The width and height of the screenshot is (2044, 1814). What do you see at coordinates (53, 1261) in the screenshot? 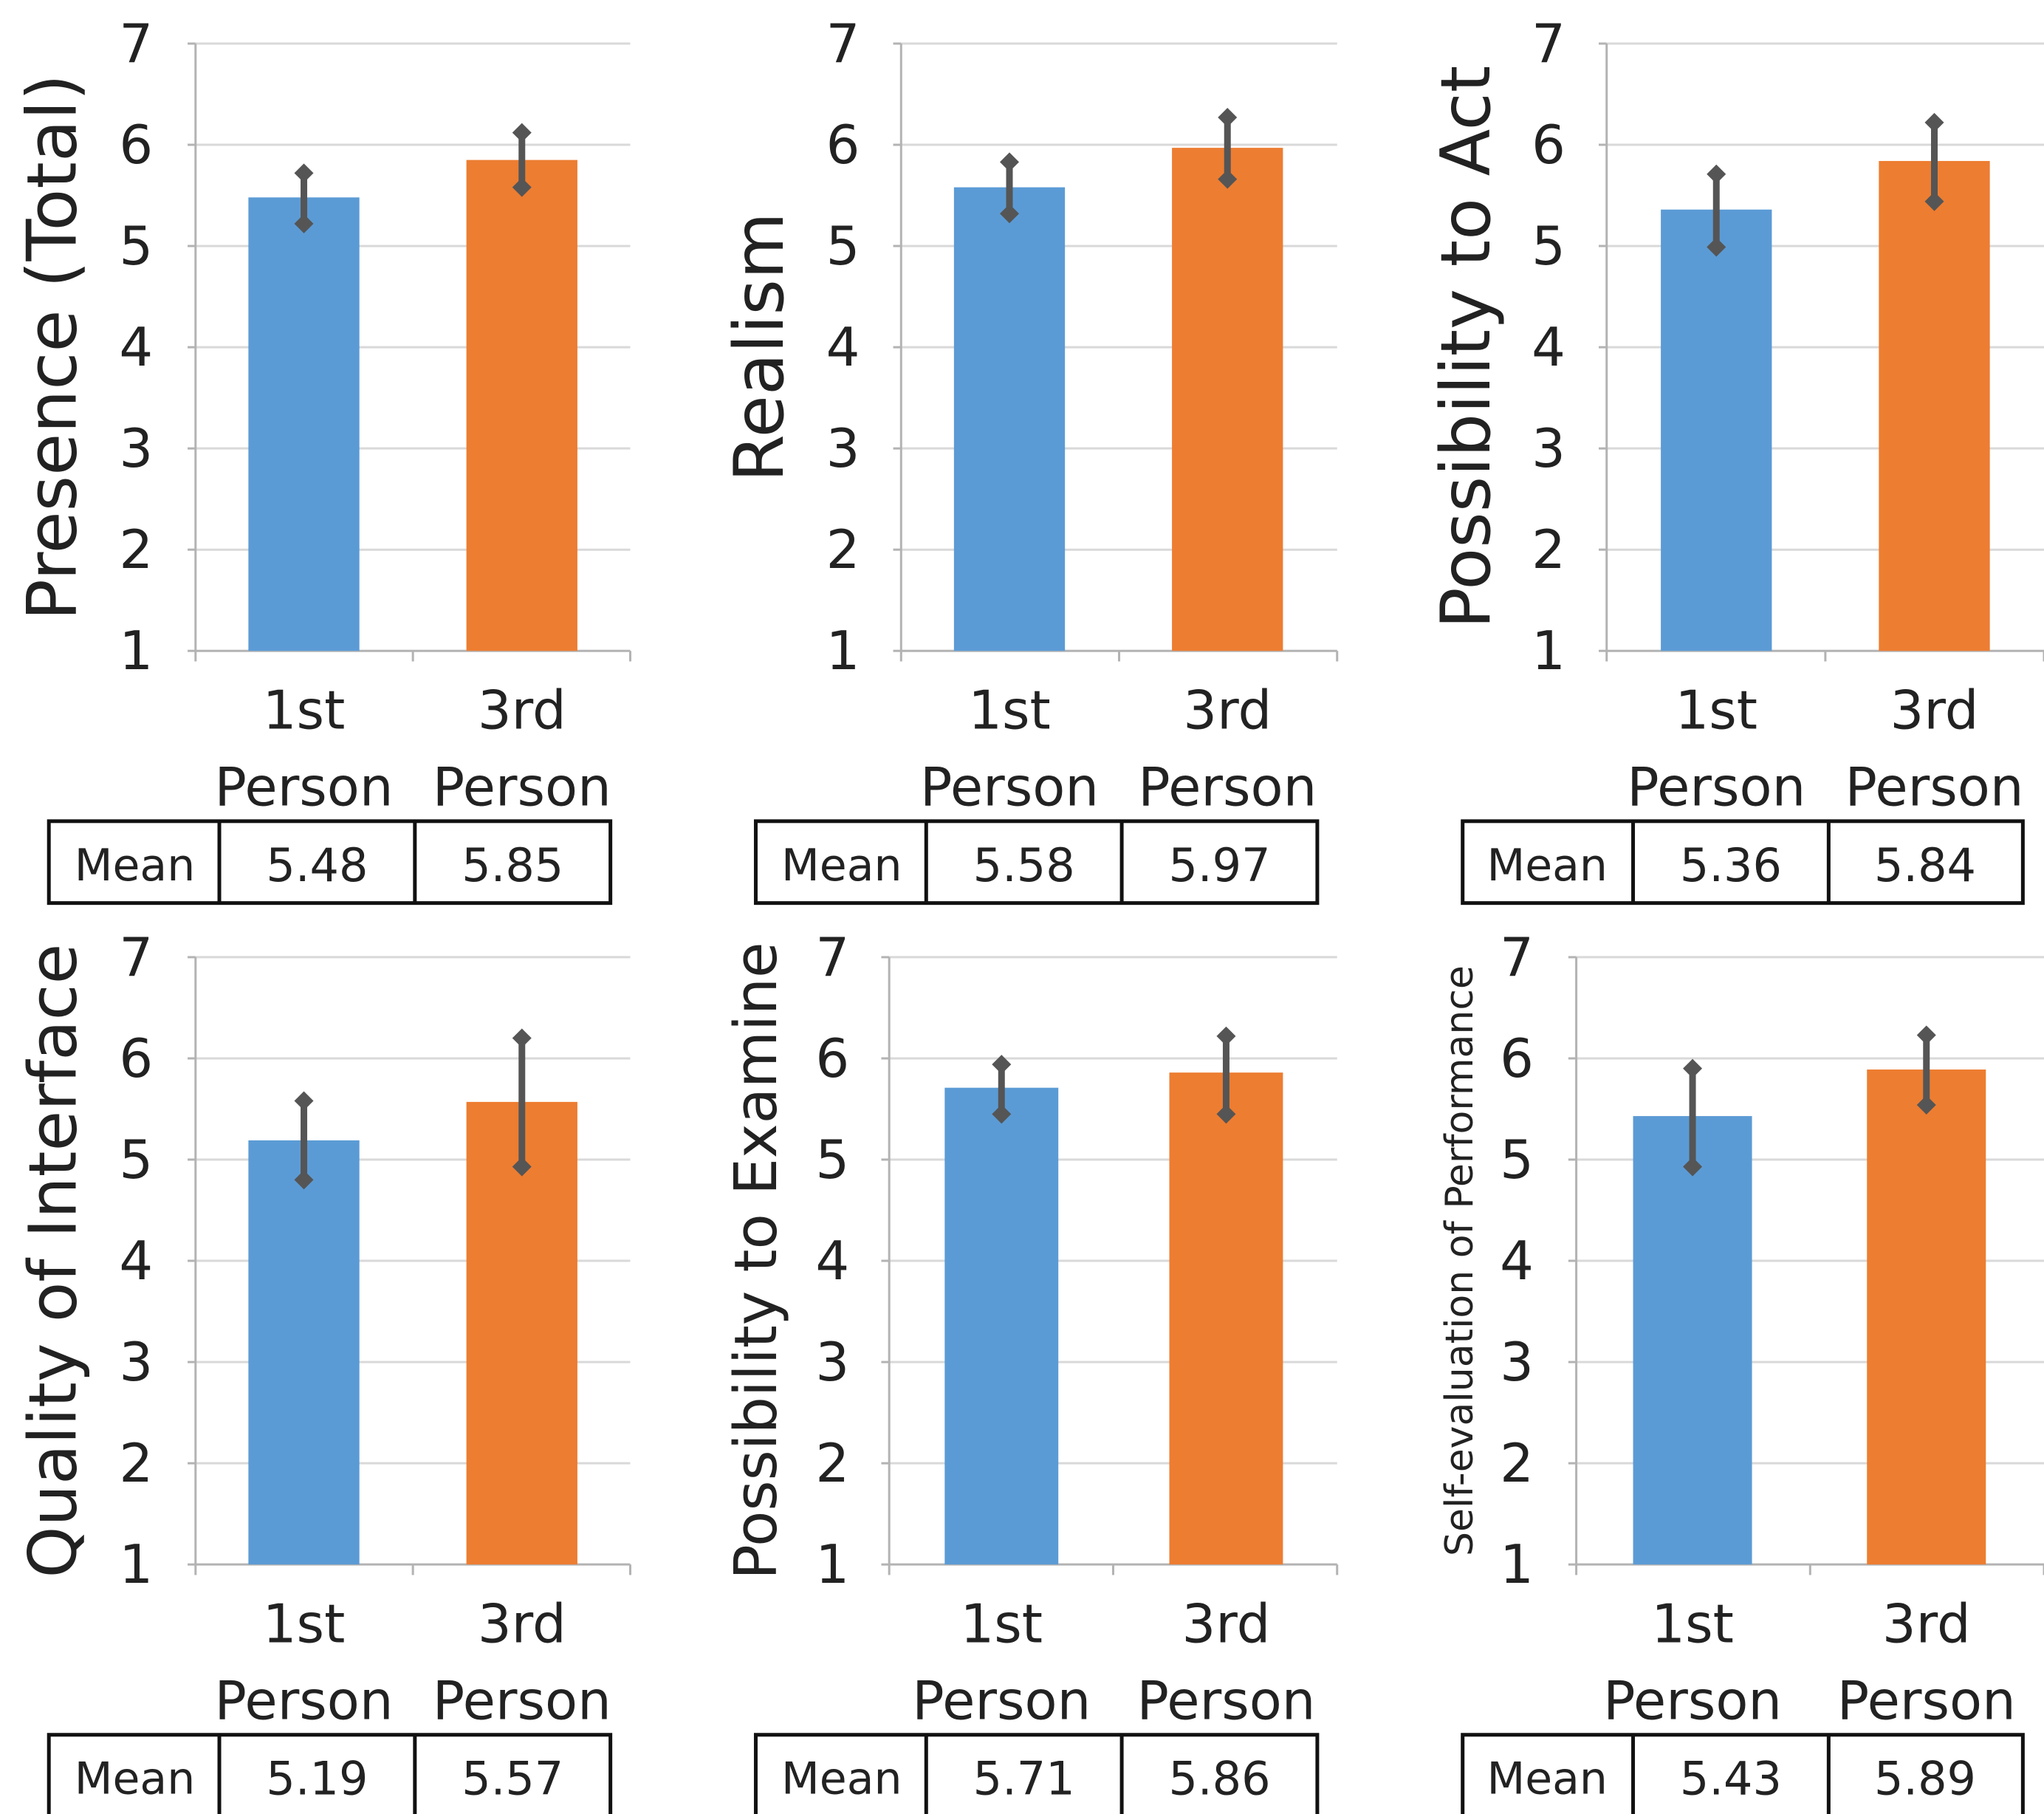
I see `y-axis-title: Quality of Interface` at bounding box center [53, 1261].